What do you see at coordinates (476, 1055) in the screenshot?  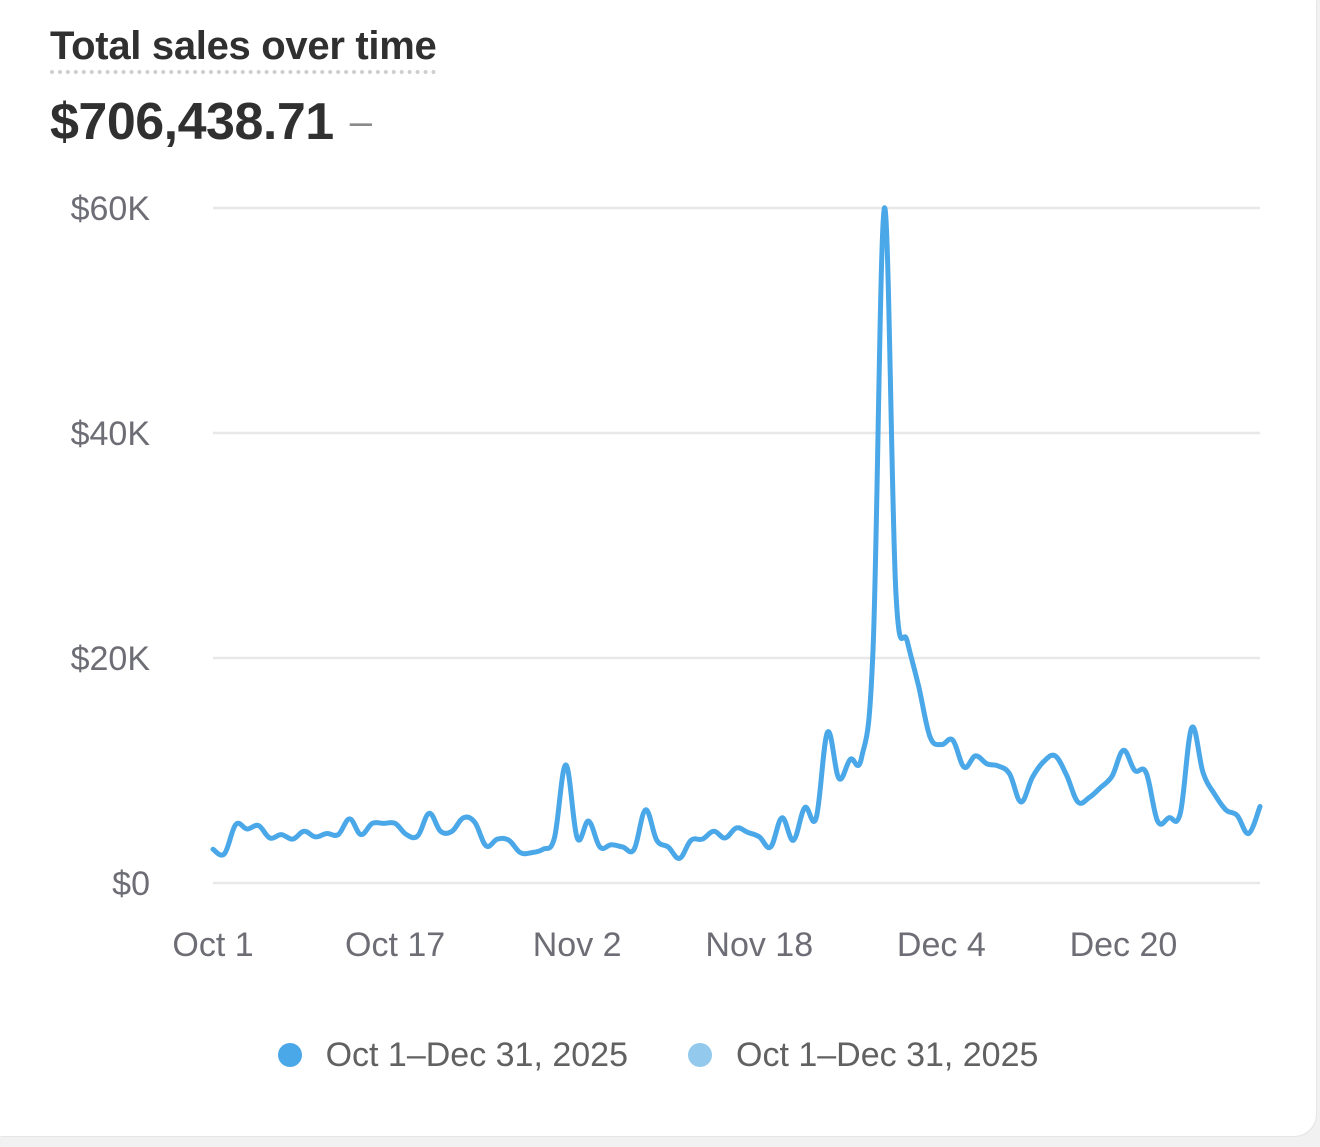 I see `legend-label-current: Oct 1–Dec 31, 2025` at bounding box center [476, 1055].